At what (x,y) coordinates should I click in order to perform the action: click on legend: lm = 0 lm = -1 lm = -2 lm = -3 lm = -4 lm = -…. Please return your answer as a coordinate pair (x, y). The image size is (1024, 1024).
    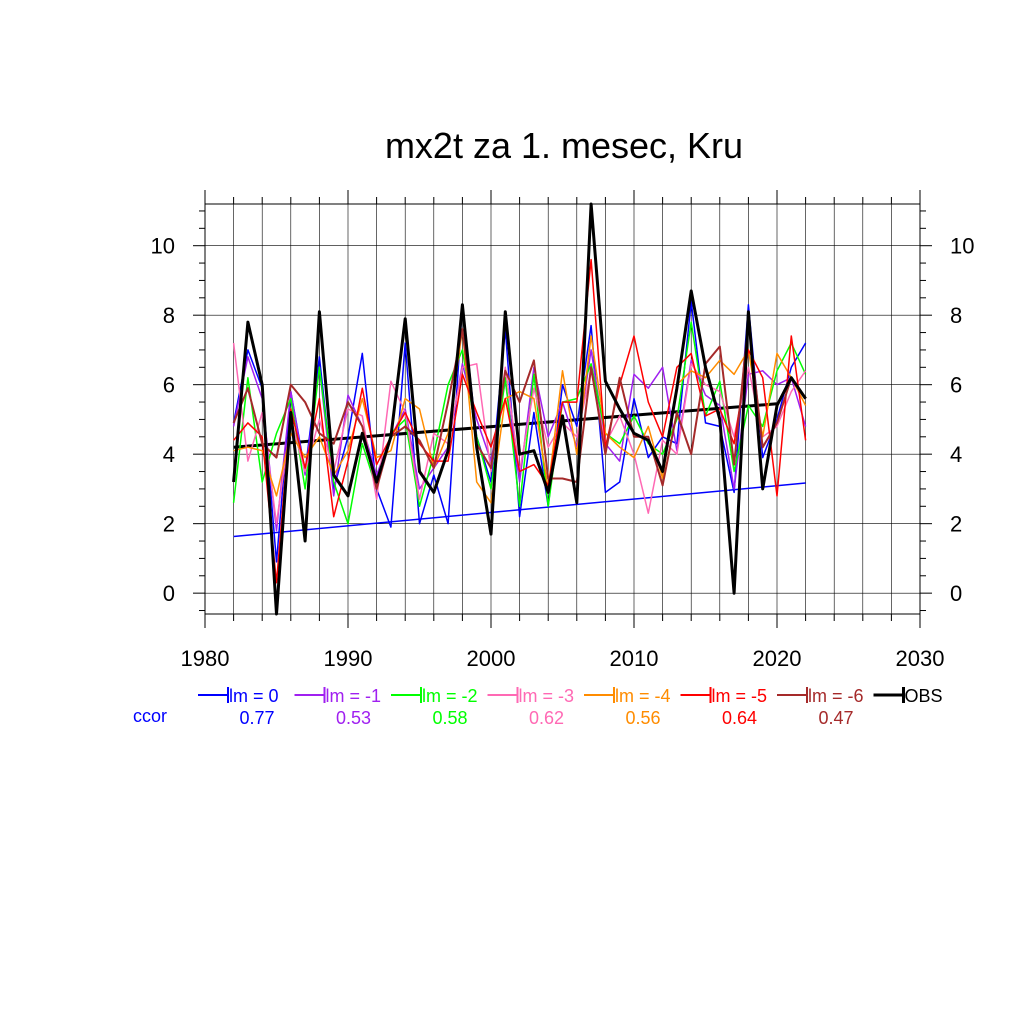
    Looking at the image, I should click on (570, 696).